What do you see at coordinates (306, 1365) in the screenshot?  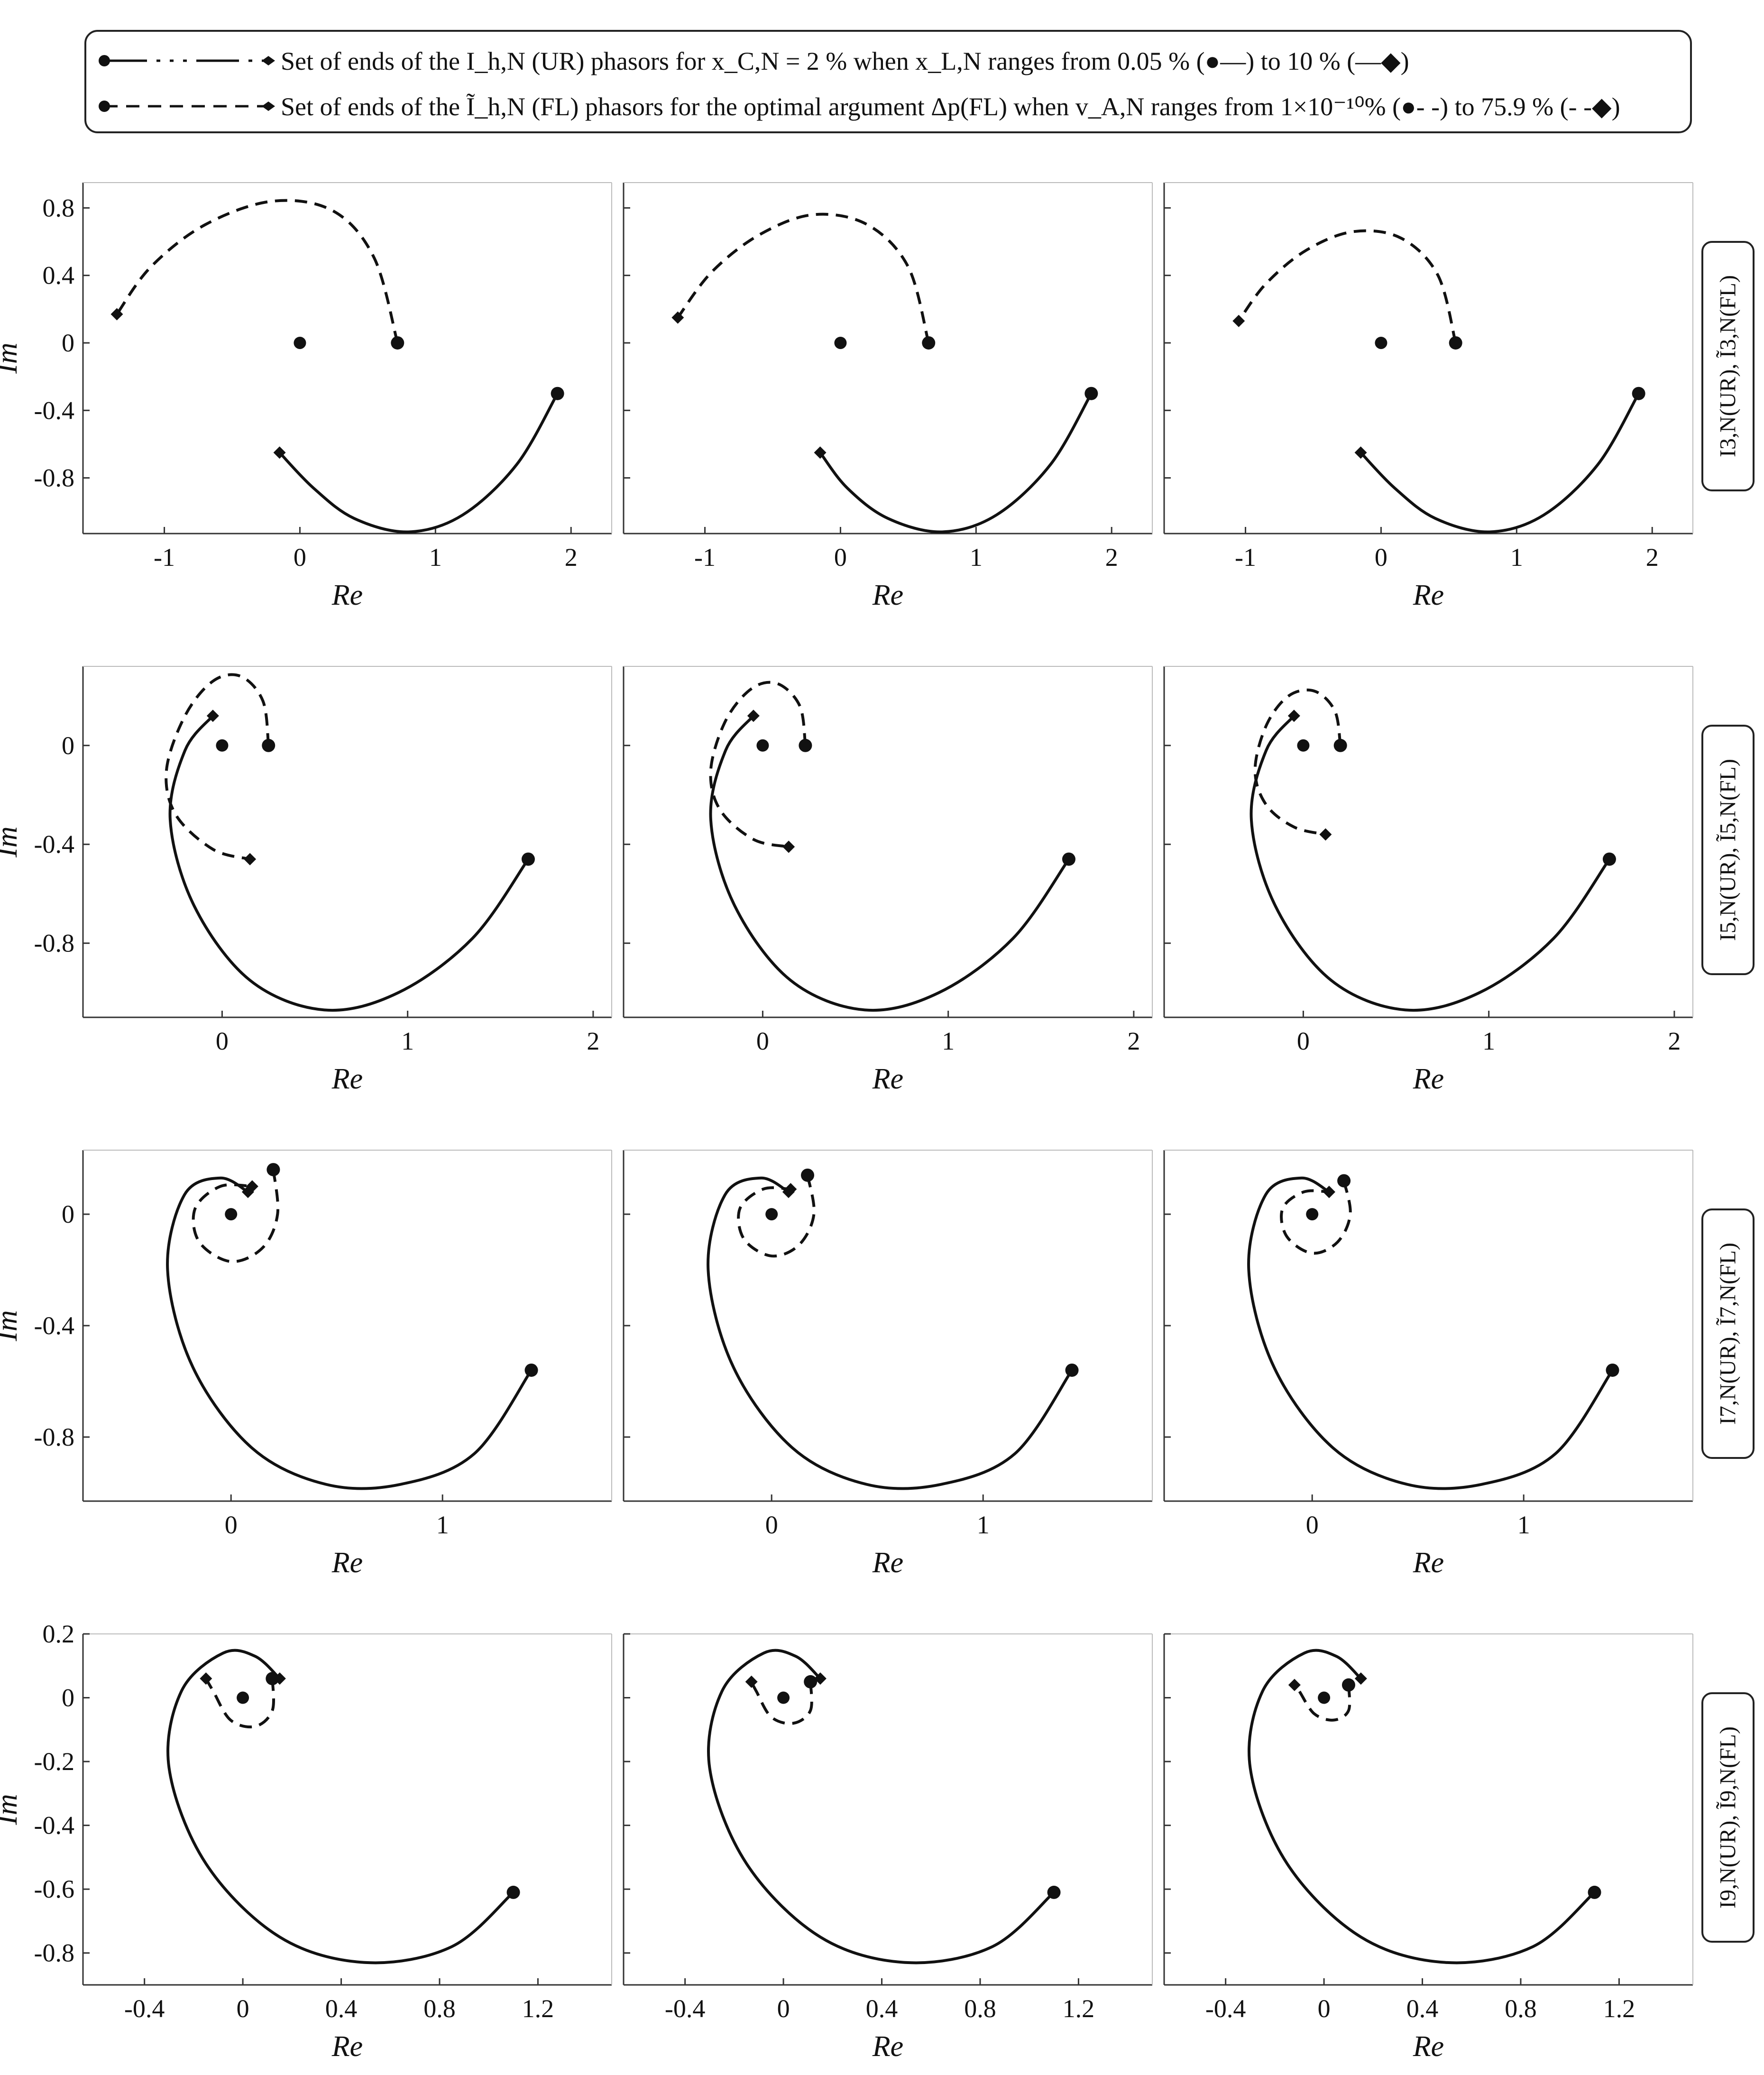 I see `panel-h7-col1: 0 1 0 -0.4 -0.8 Re Im` at bounding box center [306, 1365].